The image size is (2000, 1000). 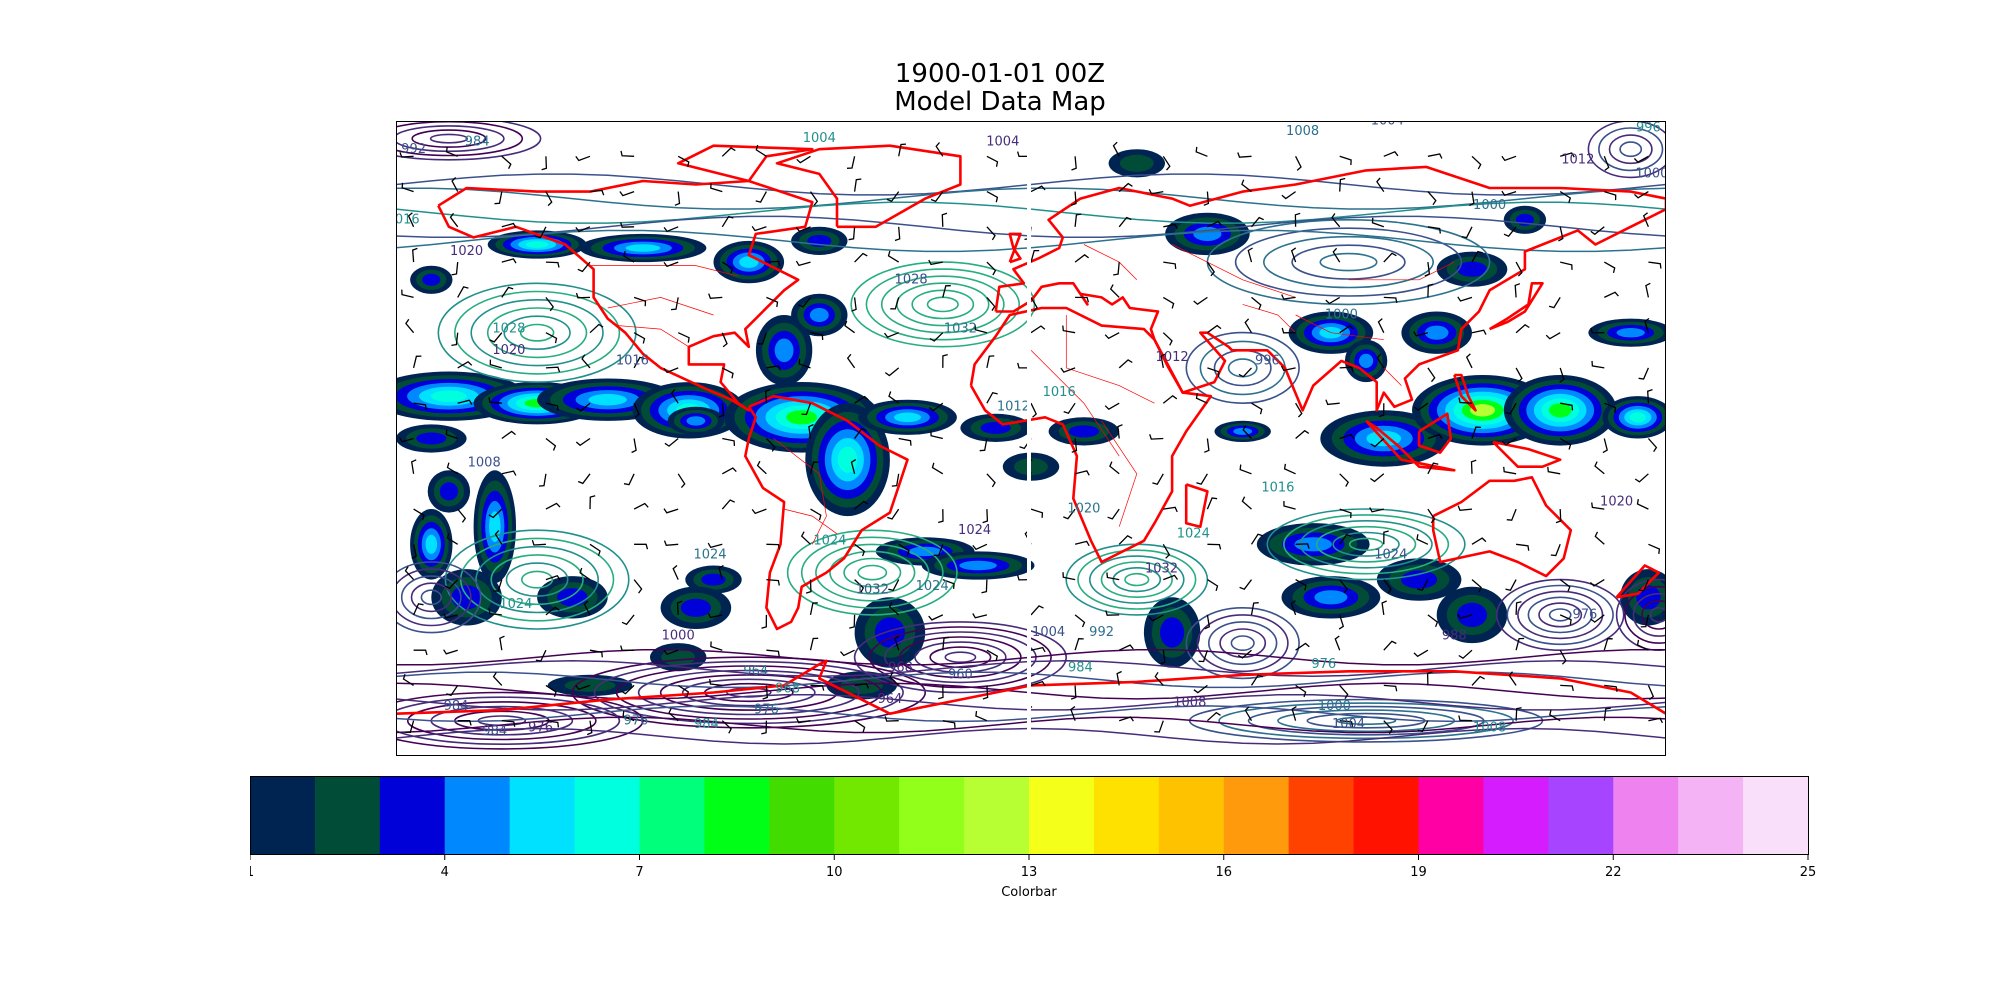 What do you see at coordinates (932, 586) in the screenshot?
I see `pressure-contour-label: 1024` at bounding box center [932, 586].